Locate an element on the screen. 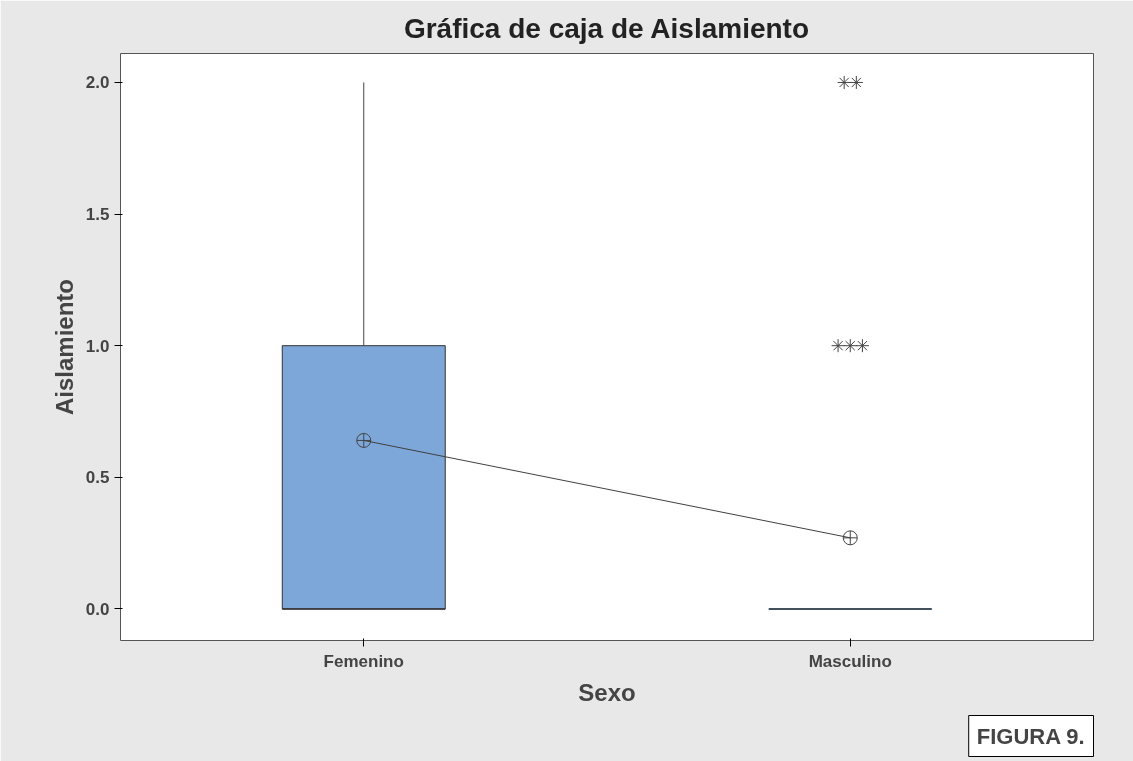 Image resolution: width=1133 pixels, height=761 pixels. y-tick-label: 2.0 is located at coordinates (97, 83).